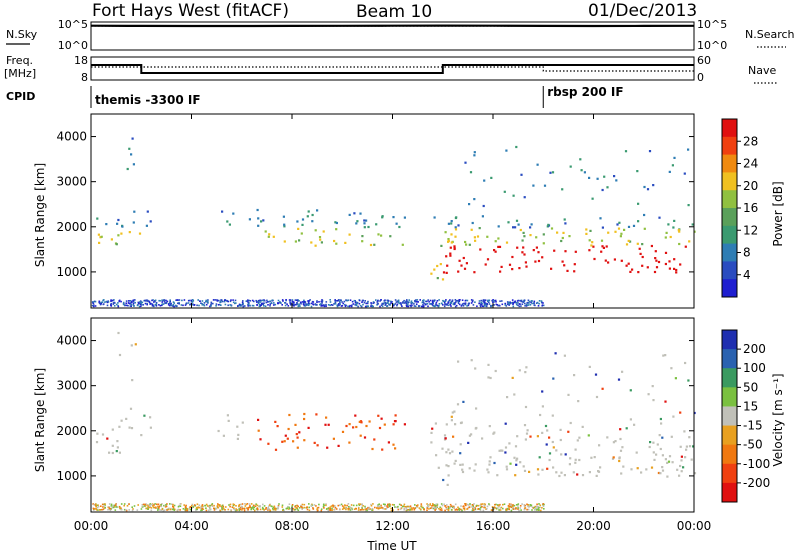  Describe the element at coordinates (593, 526) in the screenshot. I see `x-tick-label: 20:00` at that location.